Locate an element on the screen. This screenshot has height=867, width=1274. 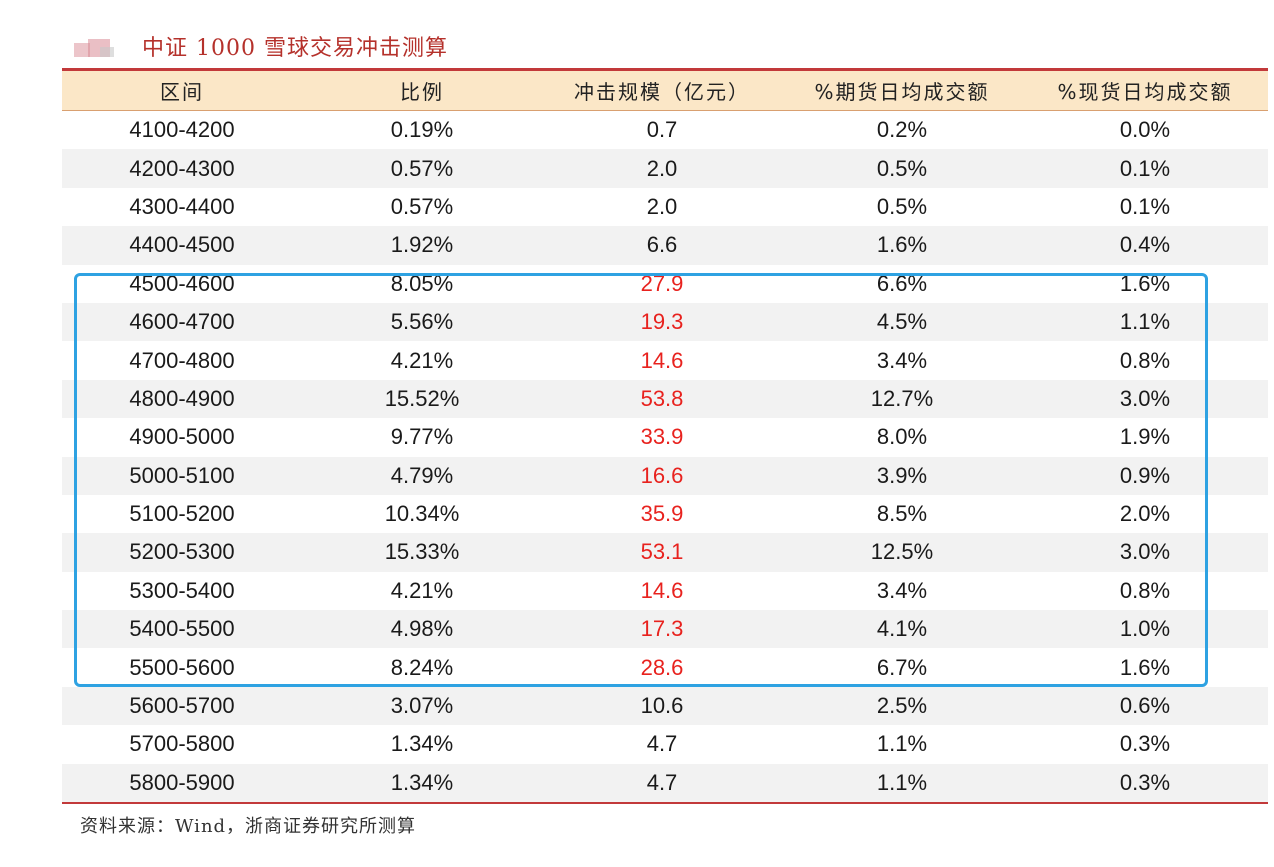
cell-impact: 19.3 is located at coordinates (662, 322).